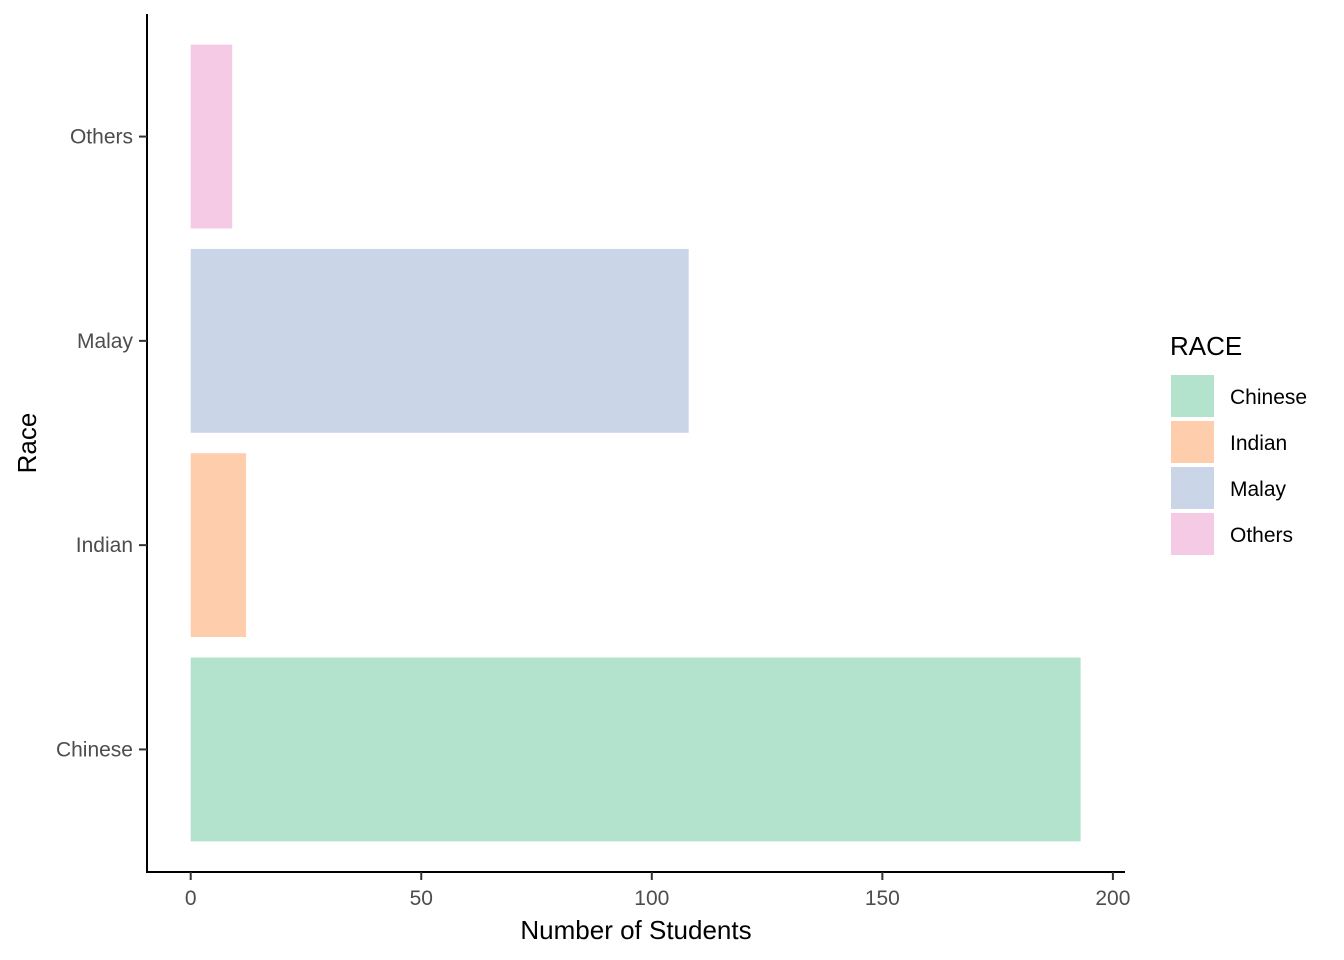 The width and height of the screenshot is (1344, 960). Describe the element at coordinates (1258, 489) in the screenshot. I see `legend-label-malay: Malay` at that location.